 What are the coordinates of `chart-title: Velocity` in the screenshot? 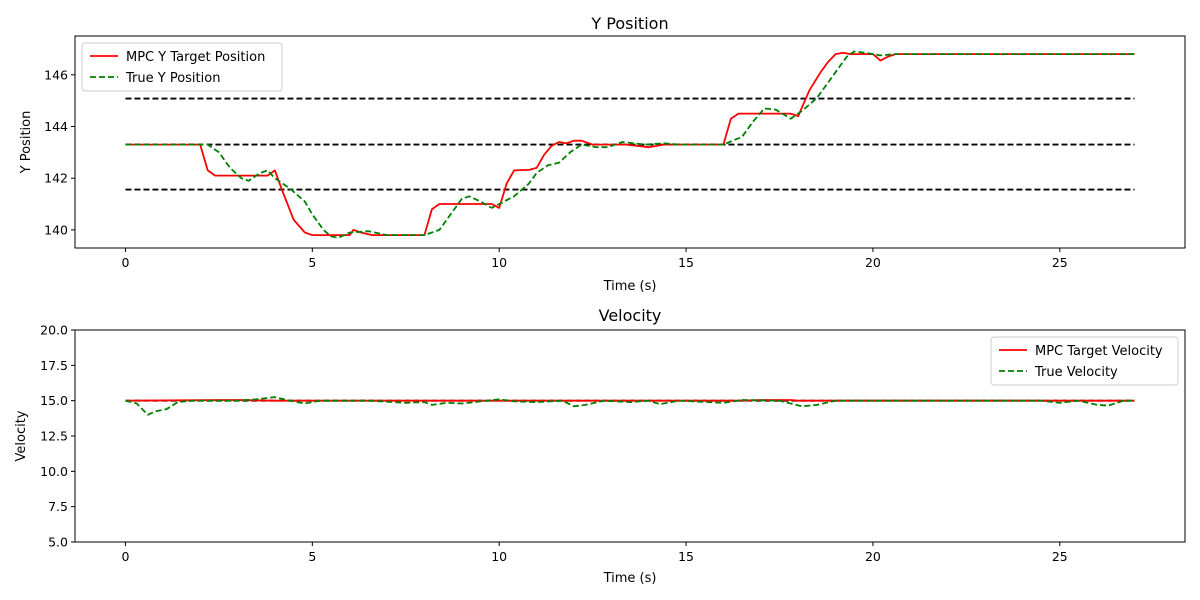 It's located at (630, 315).